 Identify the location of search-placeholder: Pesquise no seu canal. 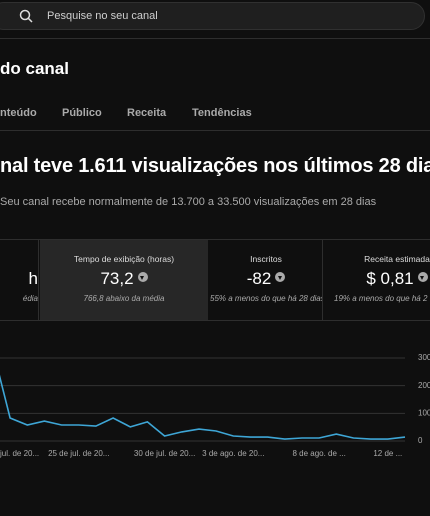
(102, 16).